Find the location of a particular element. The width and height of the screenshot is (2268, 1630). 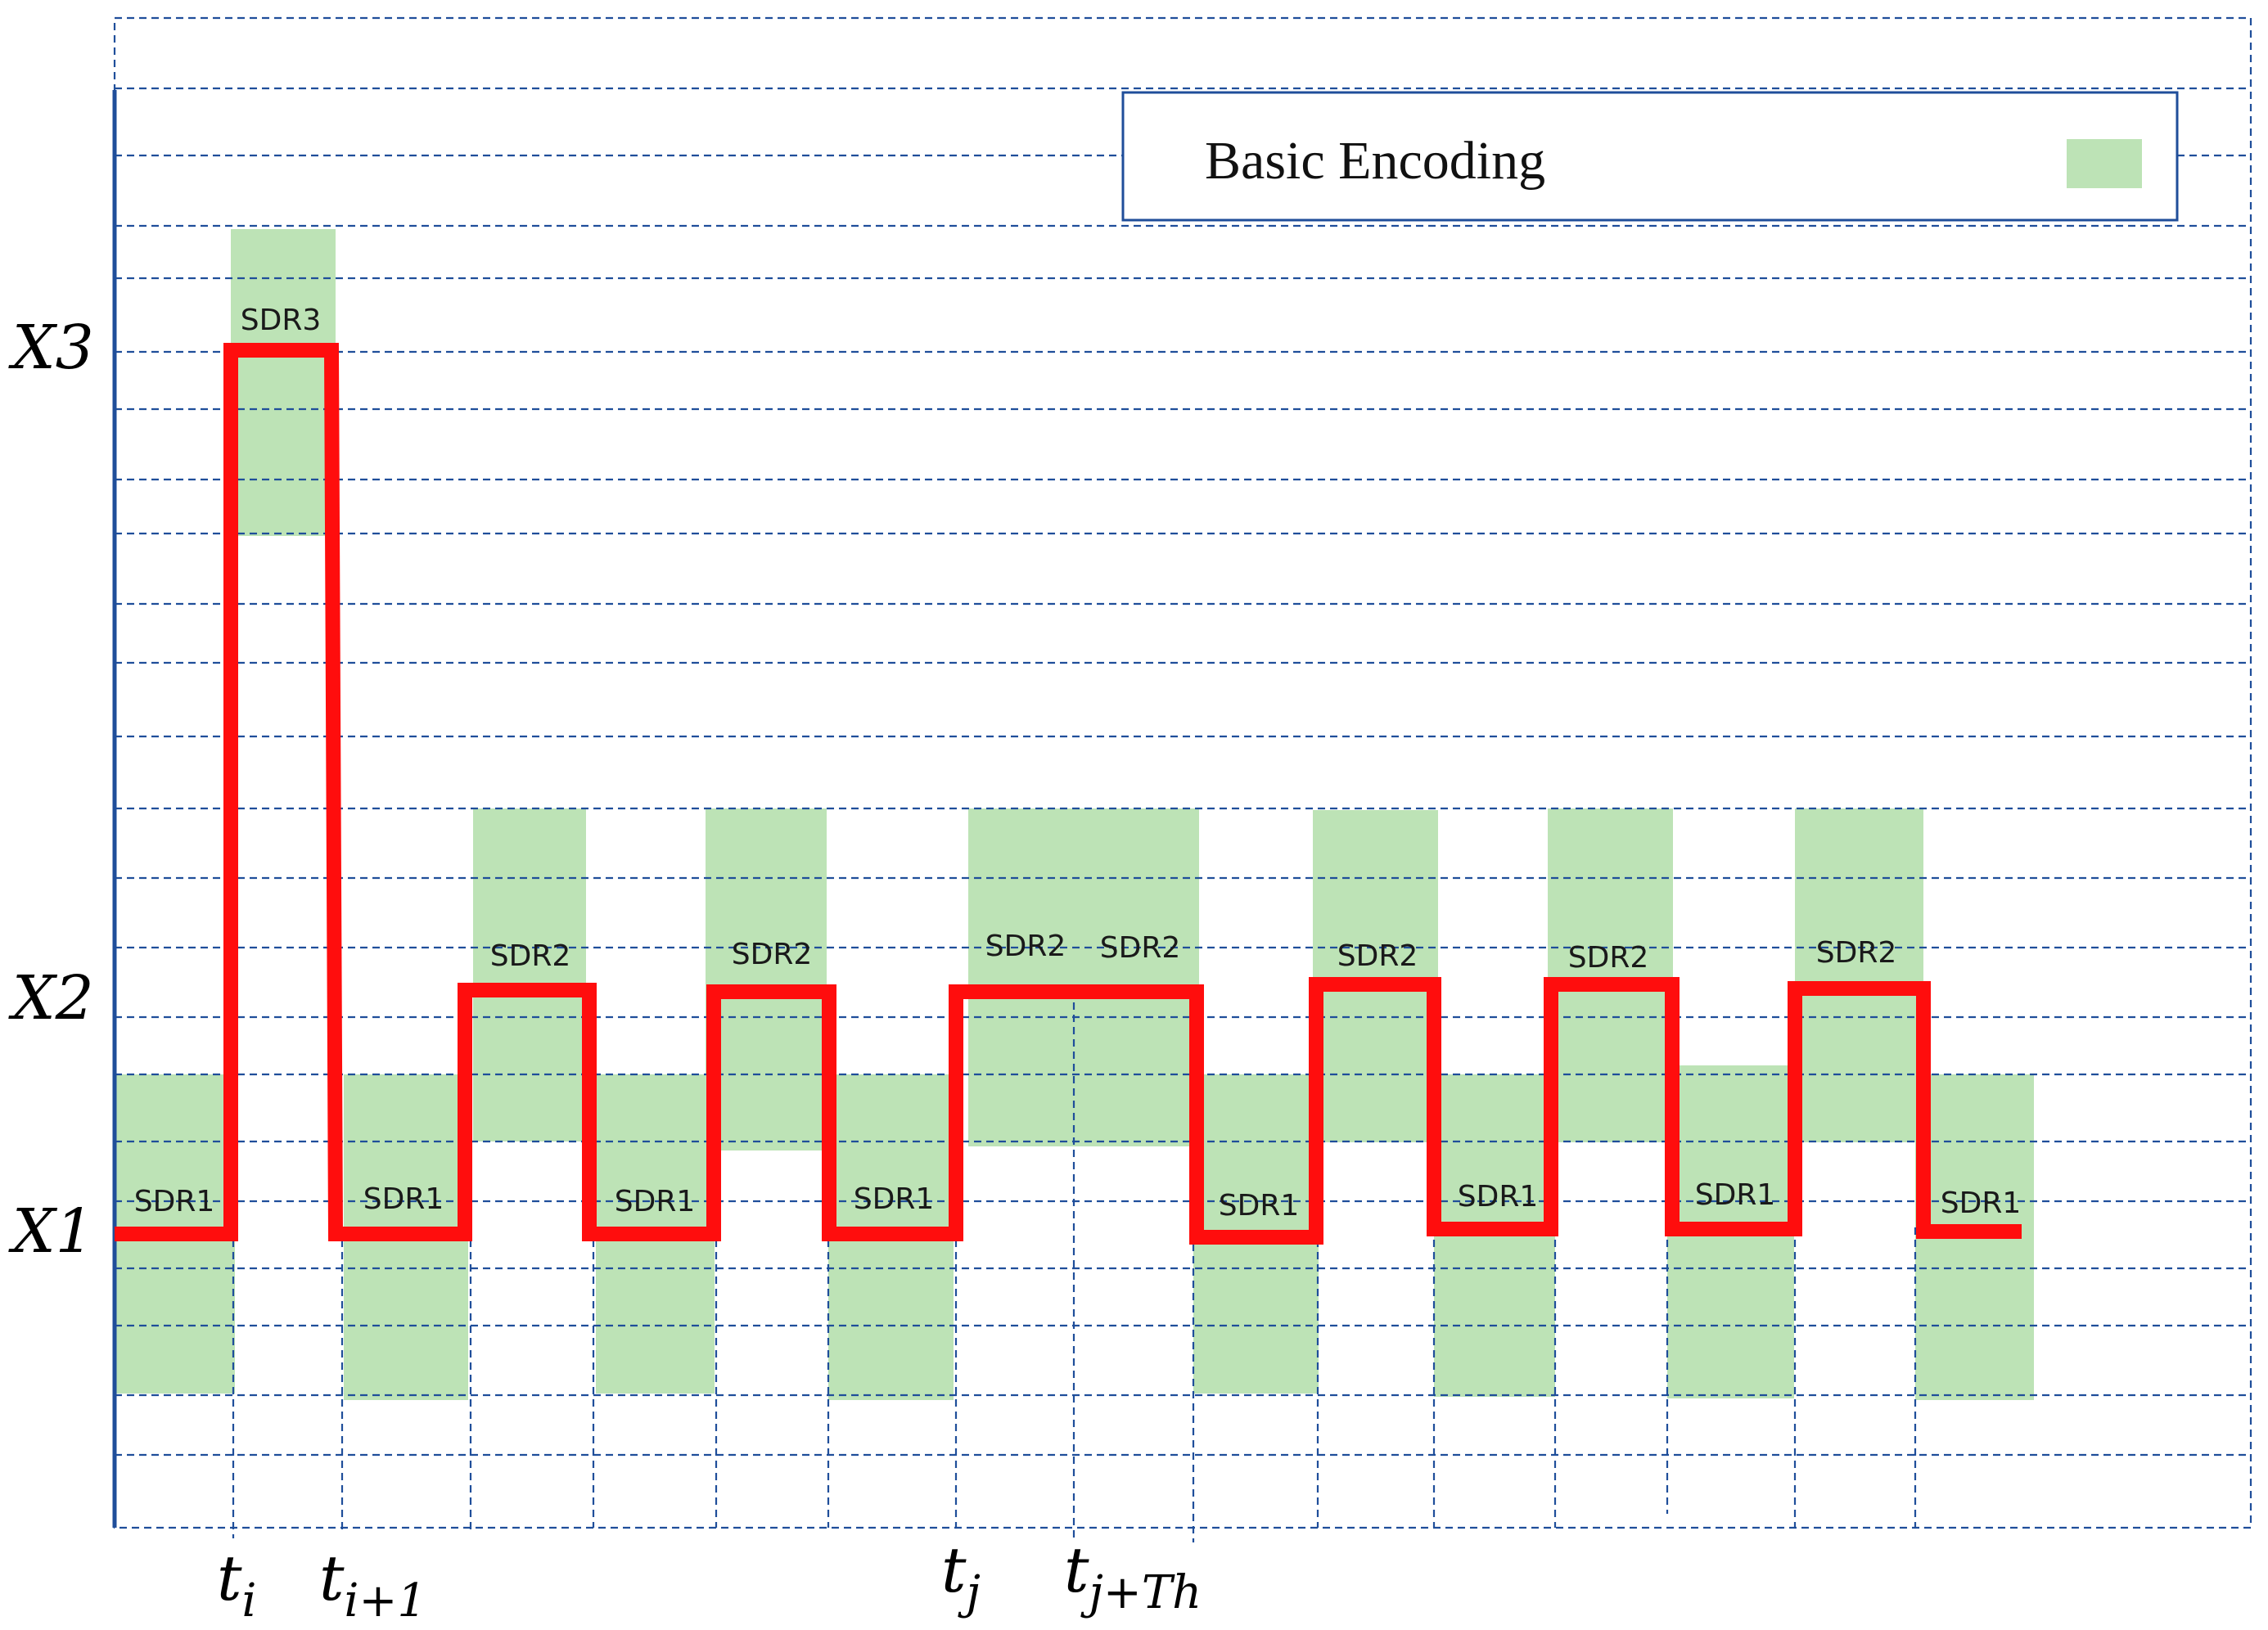

band-sdr2-wide is located at coordinates (1083, 977).